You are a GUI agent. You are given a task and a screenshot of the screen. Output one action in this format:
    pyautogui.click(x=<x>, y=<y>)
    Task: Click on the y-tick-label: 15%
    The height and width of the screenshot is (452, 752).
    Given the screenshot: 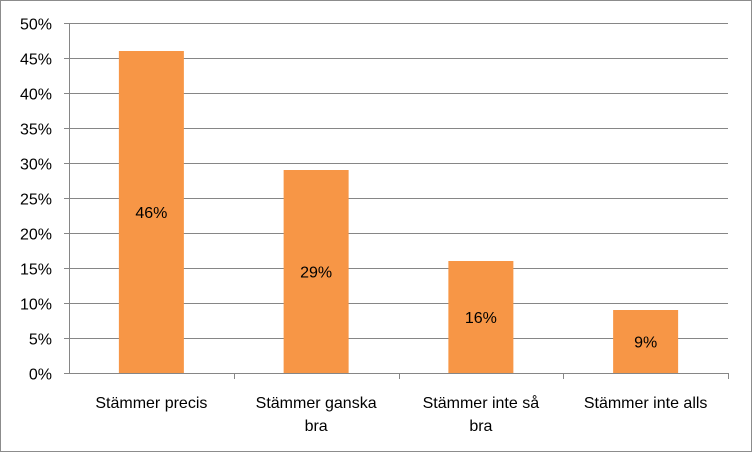 What is the action you would take?
    pyautogui.click(x=36, y=270)
    